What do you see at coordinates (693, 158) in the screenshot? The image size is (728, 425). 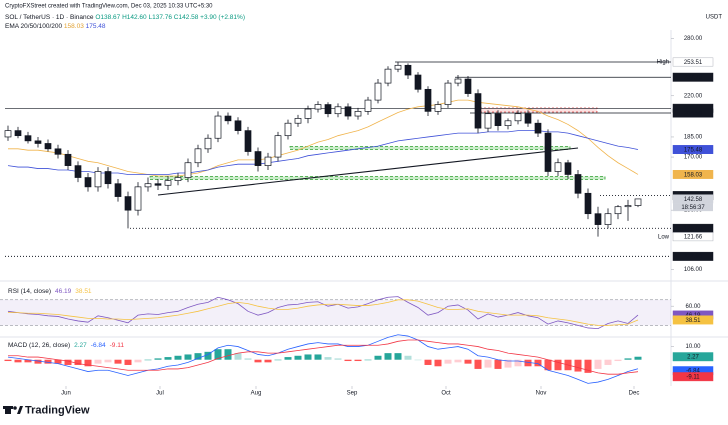 I see `y-tick-label: 170.00` at bounding box center [693, 158].